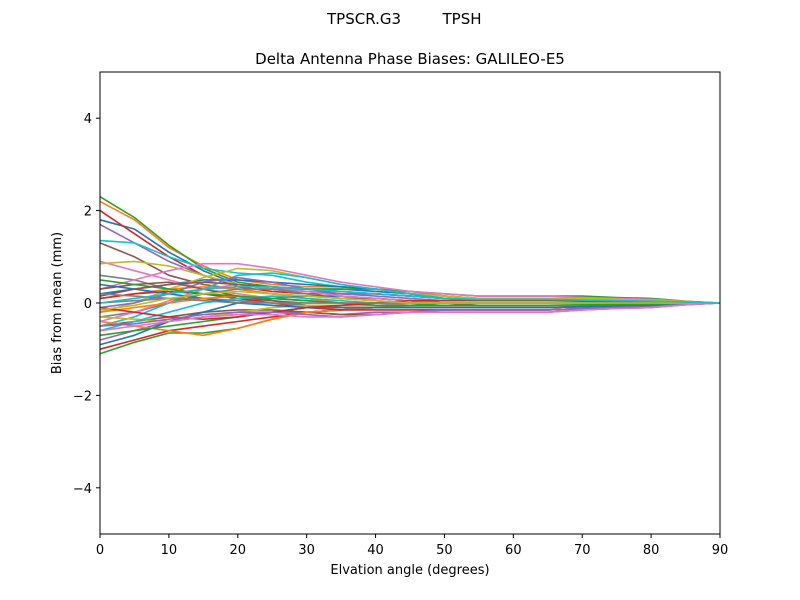 The image size is (800, 600). Describe the element at coordinates (88, 304) in the screenshot. I see `y-tick-label: 0` at that location.